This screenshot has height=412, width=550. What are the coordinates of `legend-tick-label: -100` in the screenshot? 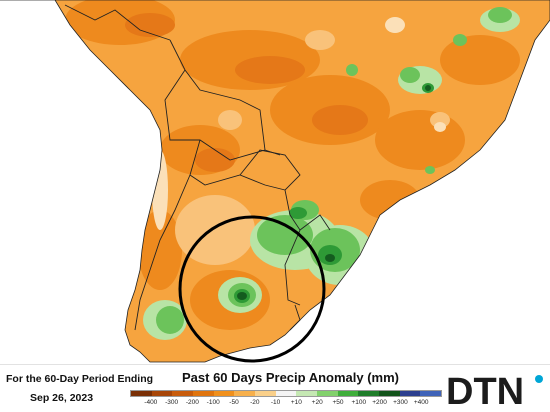 It's located at (213, 402).